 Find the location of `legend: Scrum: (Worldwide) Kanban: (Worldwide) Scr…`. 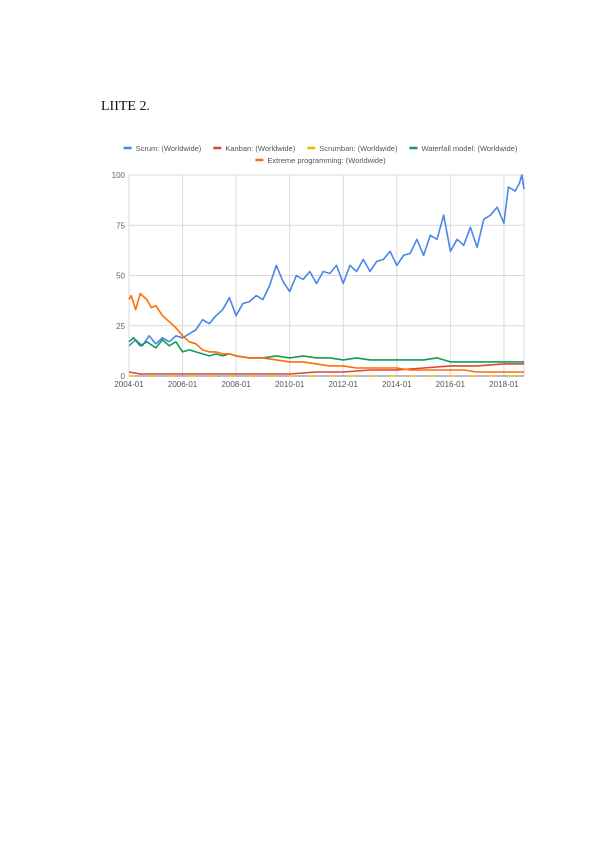

legend: Scrum: (Worldwide) Kanban: (Worldwide) Scr… is located at coordinates (320, 154).